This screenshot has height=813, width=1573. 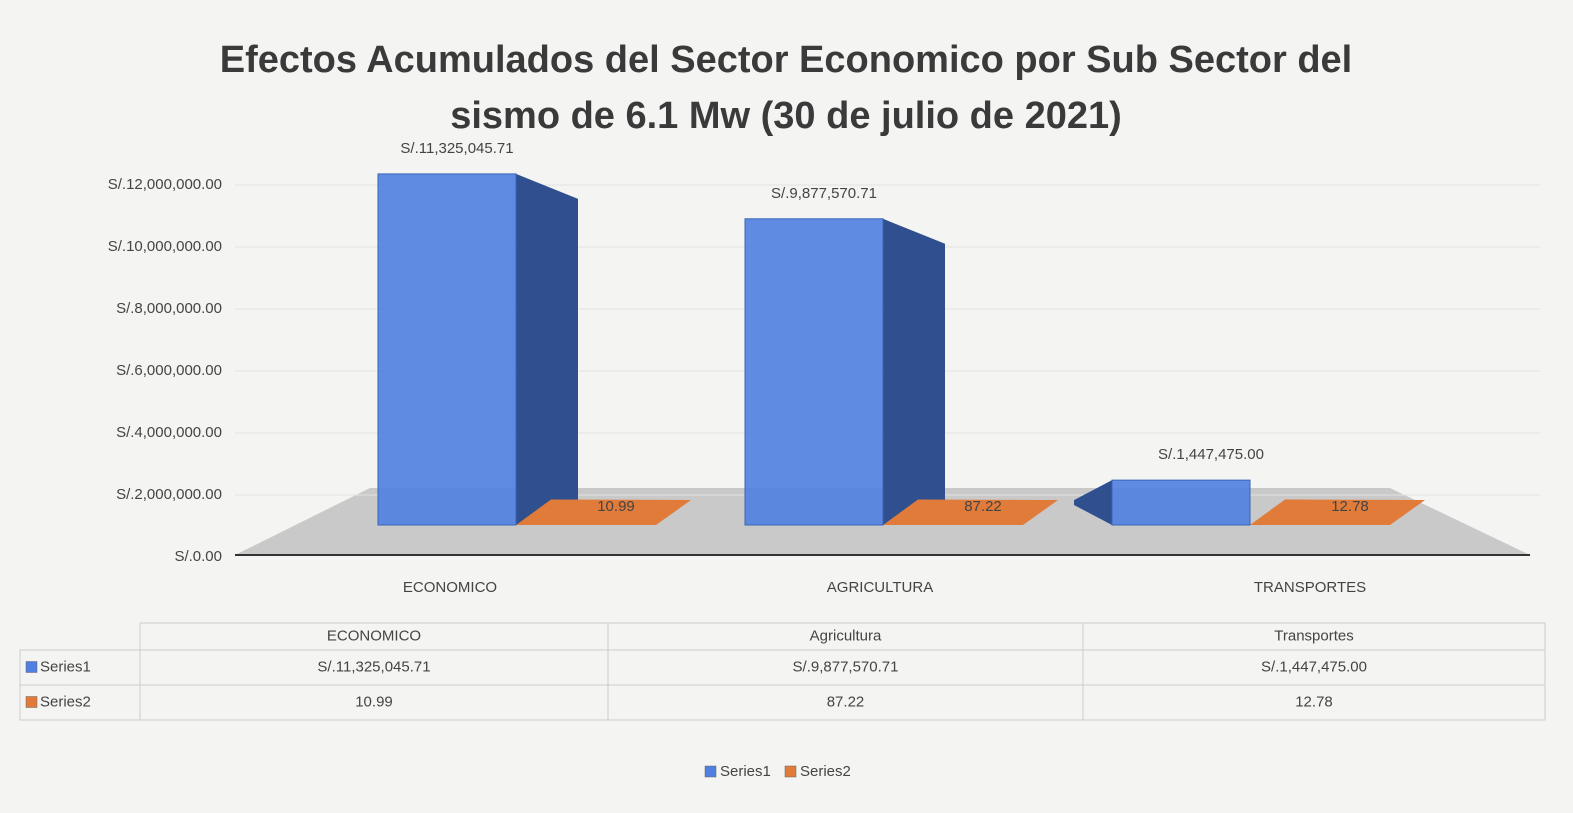 I want to click on table-cell: 10.99, so click(x=374, y=701).